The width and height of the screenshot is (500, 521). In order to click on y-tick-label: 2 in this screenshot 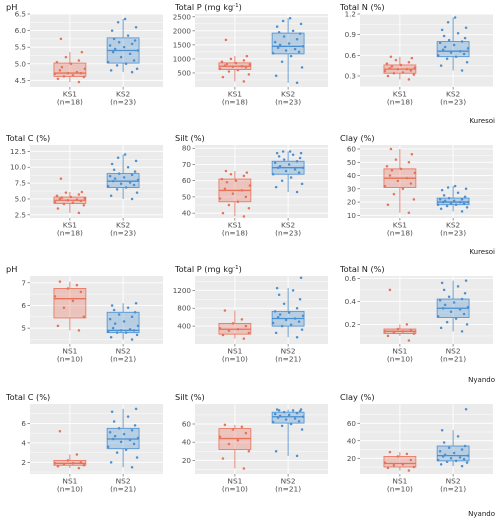, I will do `click(23, 462)`.